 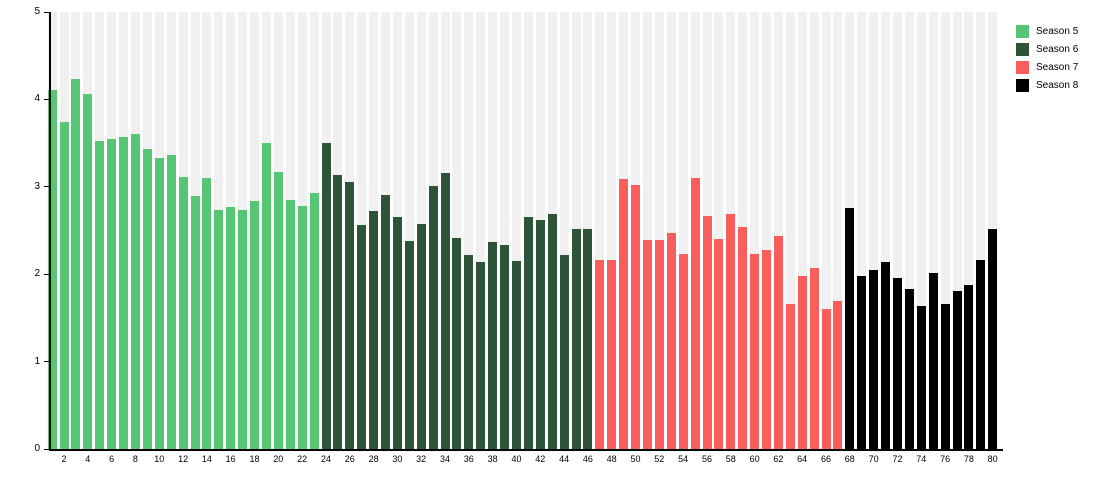 What do you see at coordinates (754, 459) in the screenshot?
I see `x-tick-label: 60` at bounding box center [754, 459].